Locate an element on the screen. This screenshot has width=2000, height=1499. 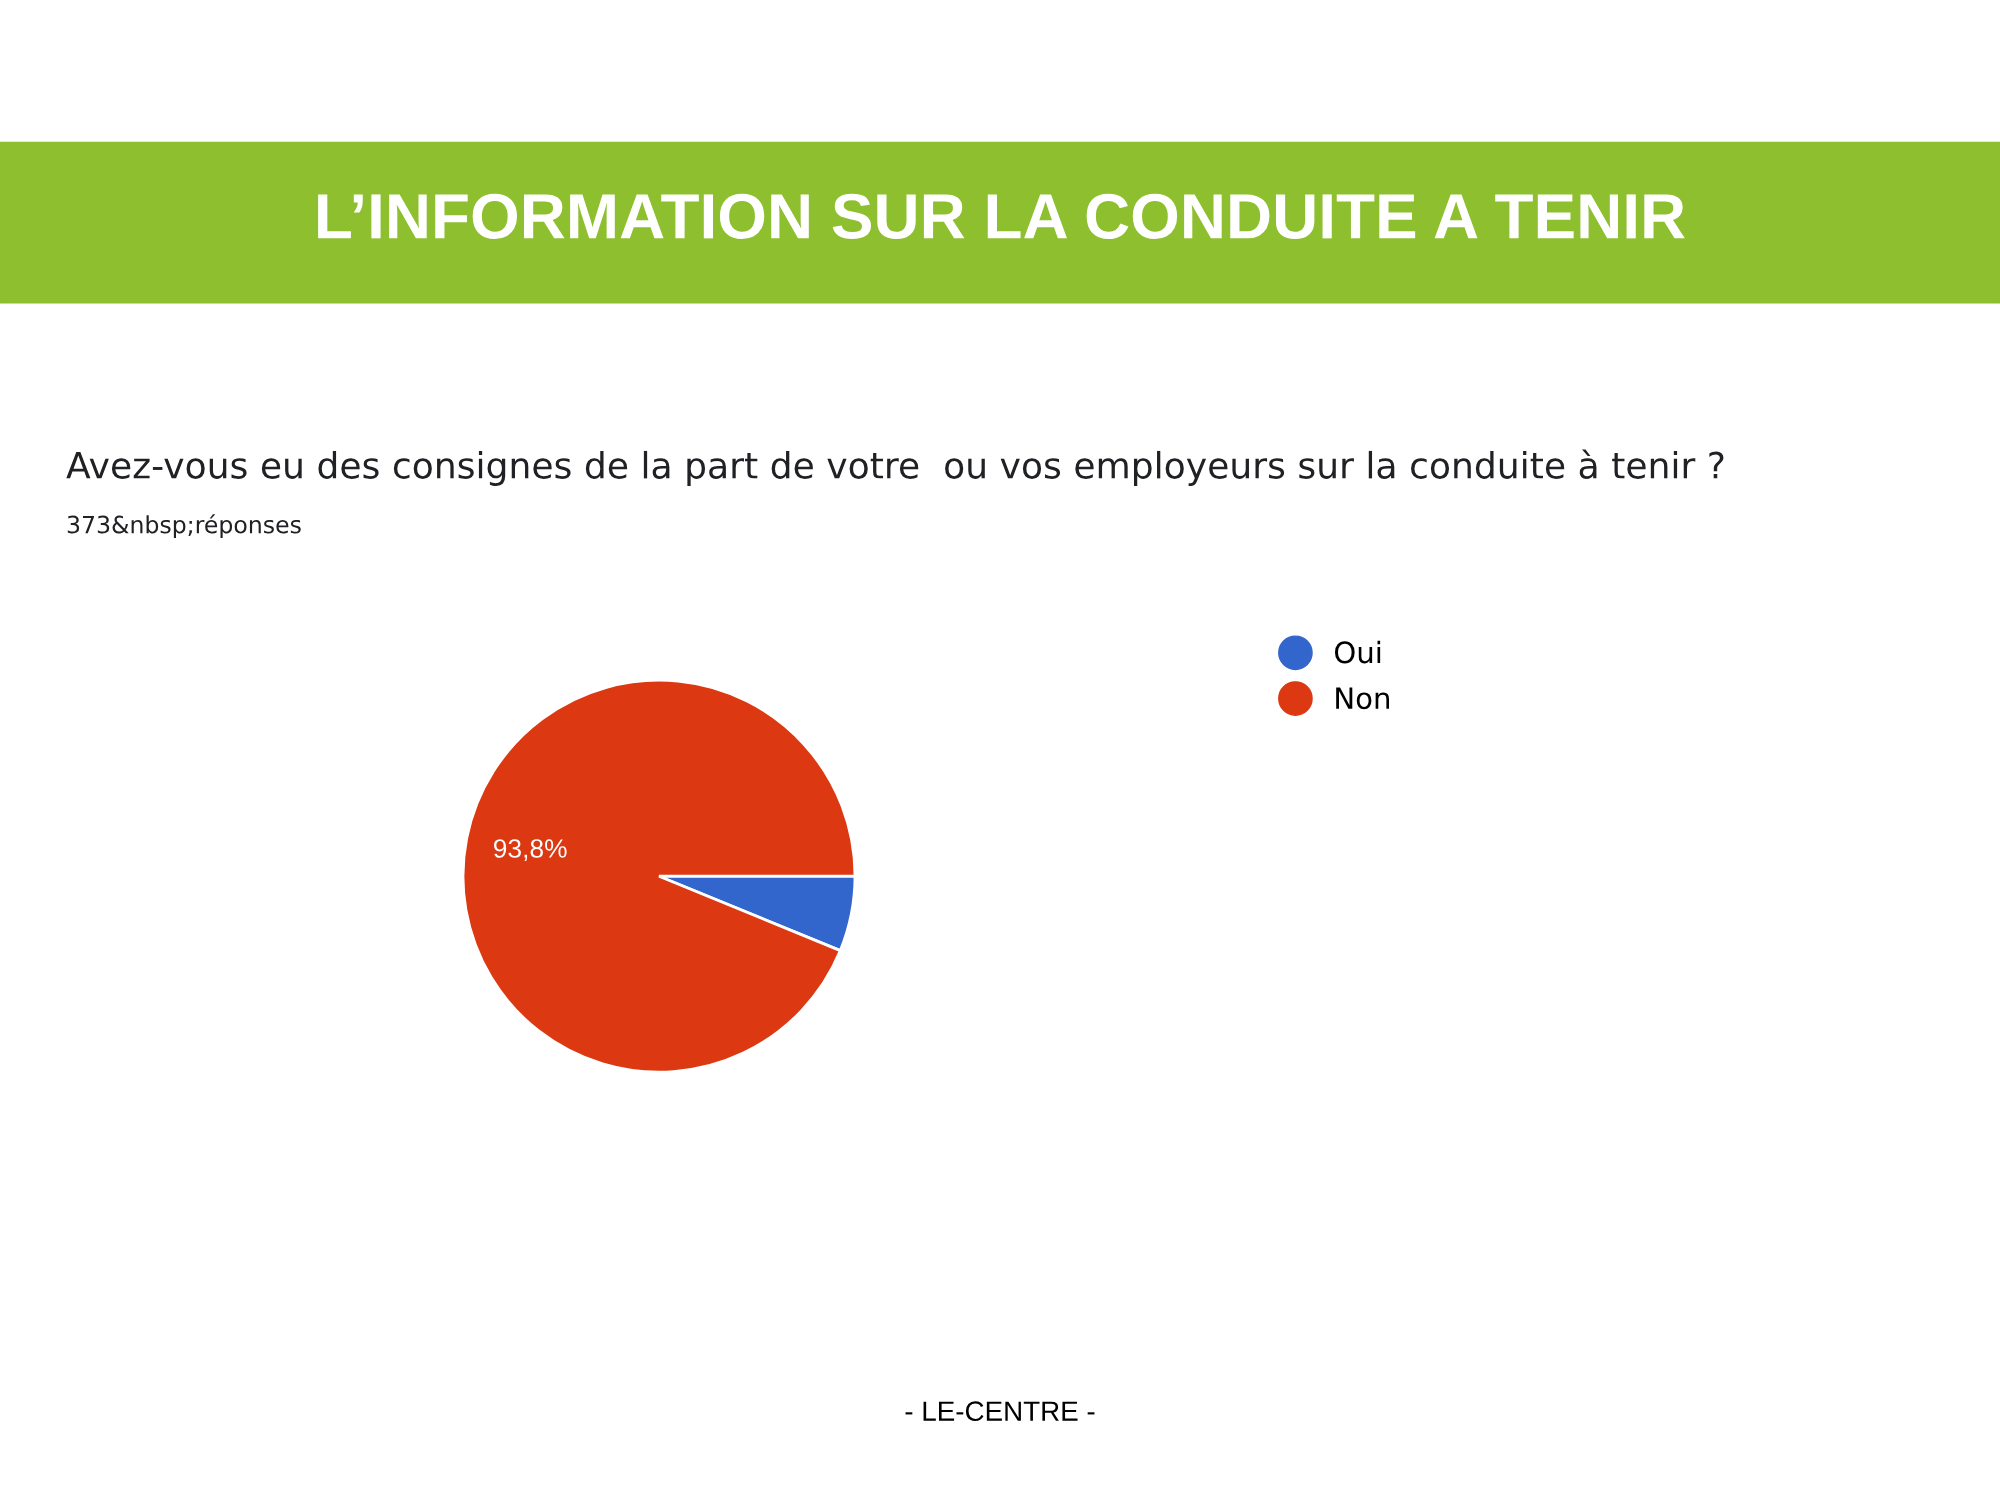
text: - LE-CENTRE - is located at coordinates (1000, 1411).